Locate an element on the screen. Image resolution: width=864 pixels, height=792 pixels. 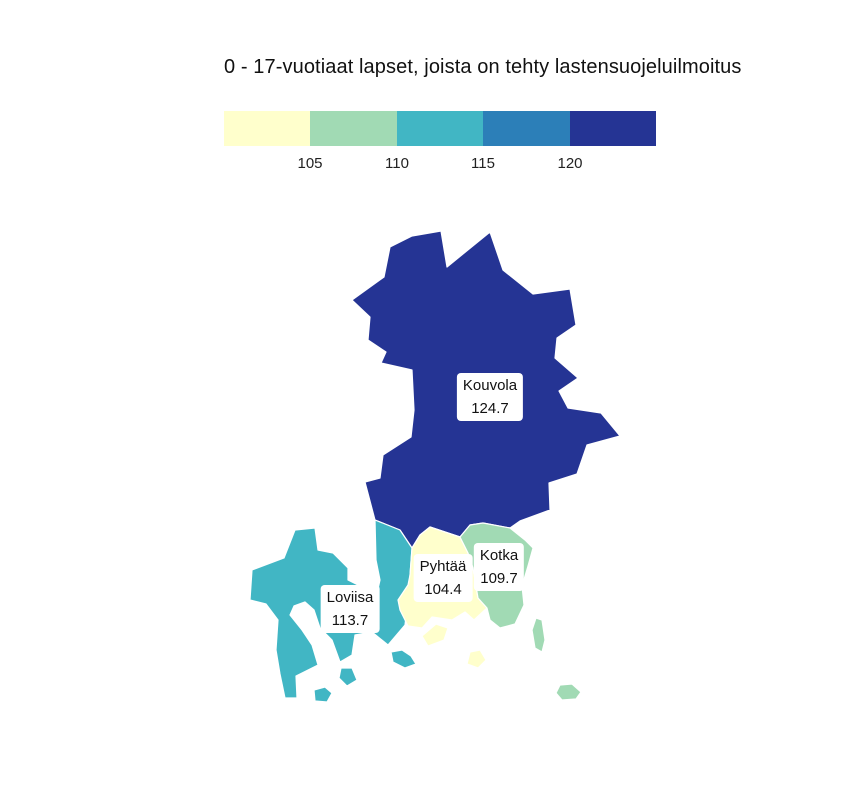
label-kotka: Kotka 109.7 is located at coordinates (499, 567).